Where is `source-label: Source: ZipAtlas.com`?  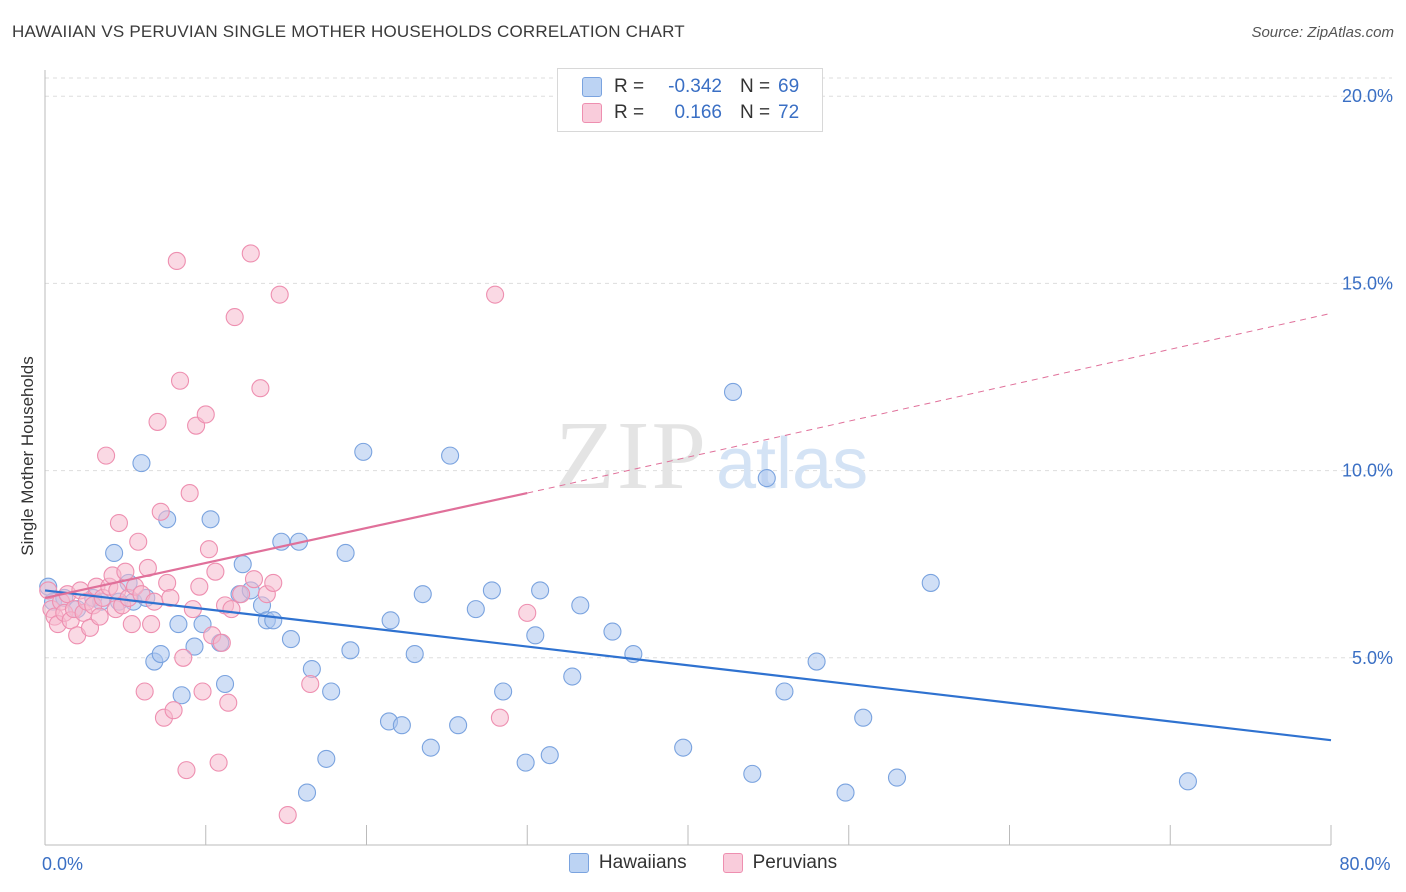
source-label: Source: ZipAtlas.com is located at coordinates (1322, 32).